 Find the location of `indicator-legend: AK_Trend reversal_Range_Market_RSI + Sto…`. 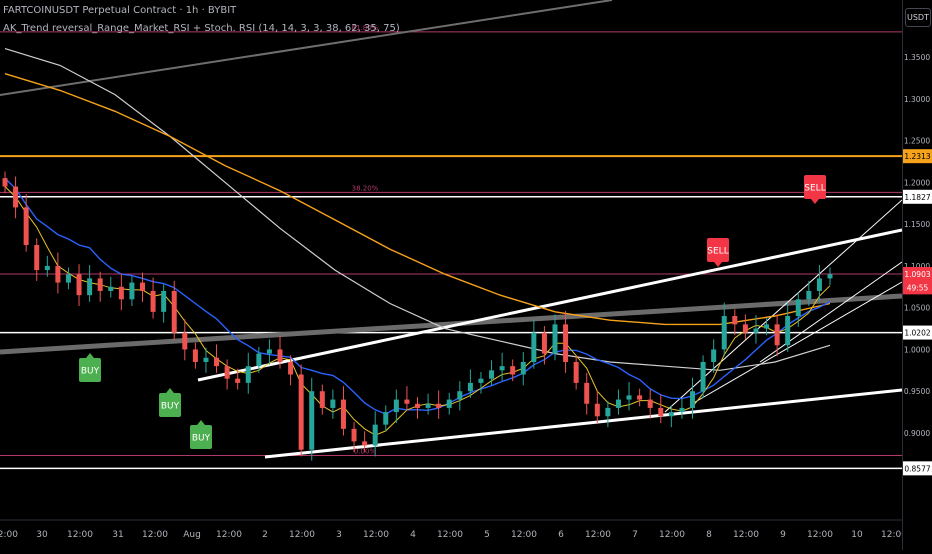

indicator-legend: AK_Trend reversal_Range_Market_RSI + Sto… is located at coordinates (201, 28).